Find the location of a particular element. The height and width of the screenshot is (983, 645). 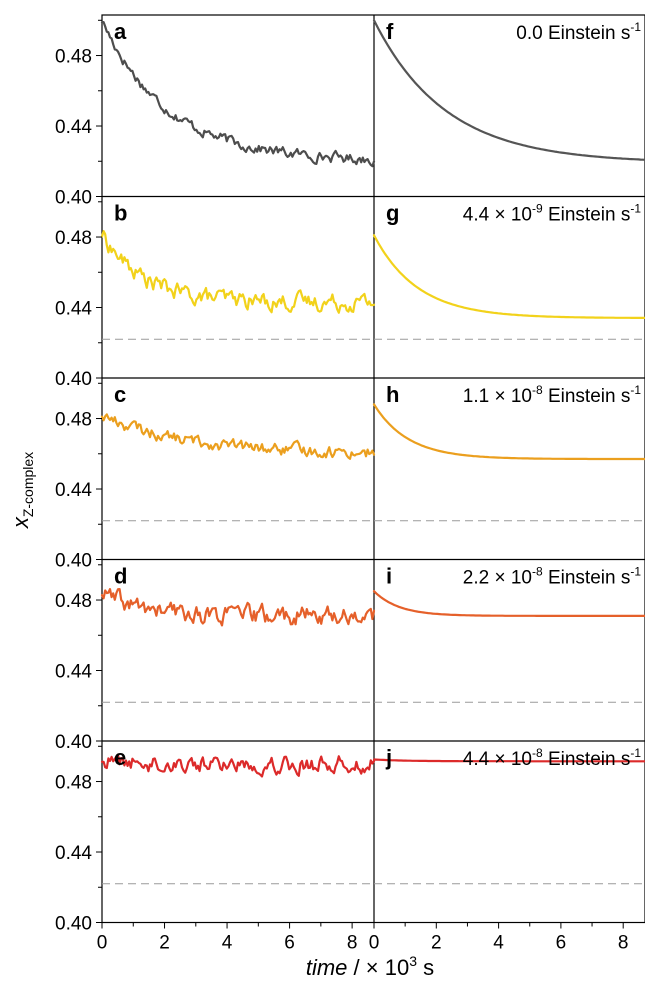

series-line-f is located at coordinates (508, 90).